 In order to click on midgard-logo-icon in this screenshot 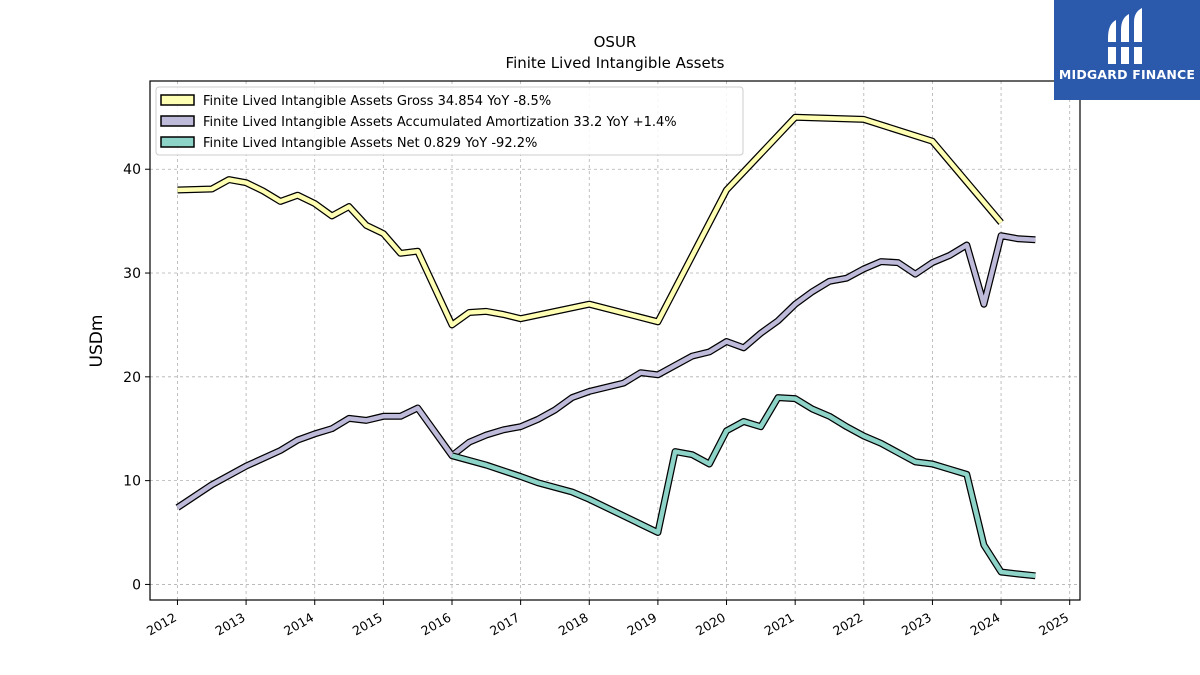, I will do `click(1125, 36)`.